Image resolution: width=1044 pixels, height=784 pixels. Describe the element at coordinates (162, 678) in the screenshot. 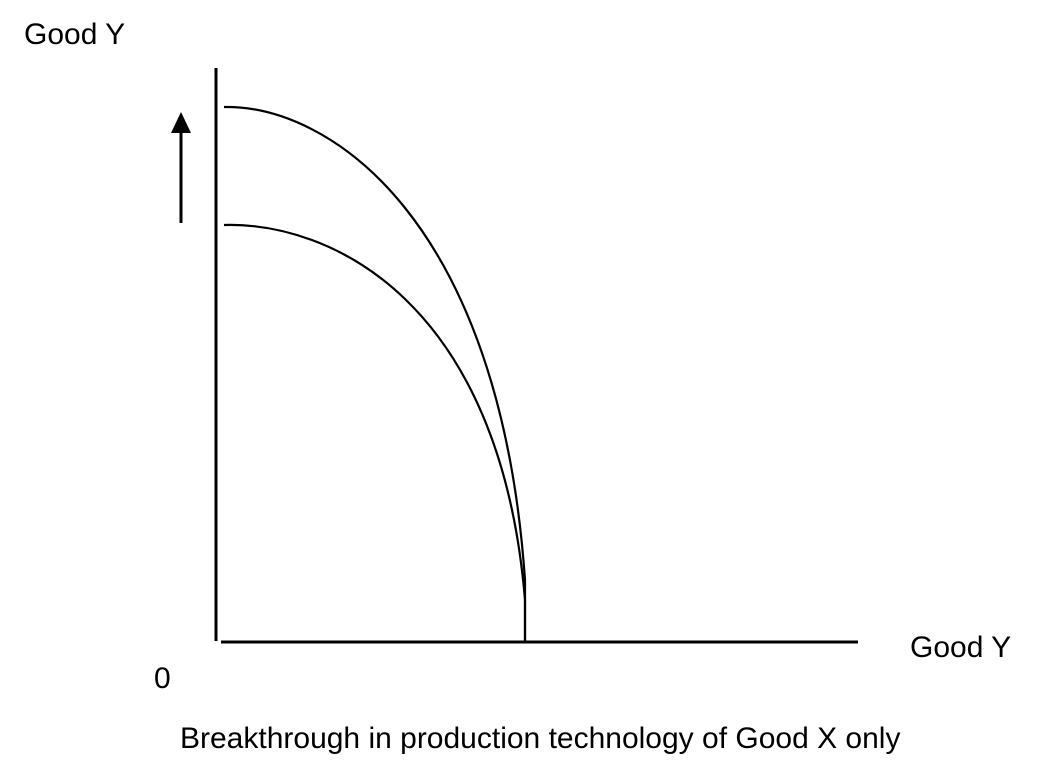

I see `origin-label: 0` at that location.